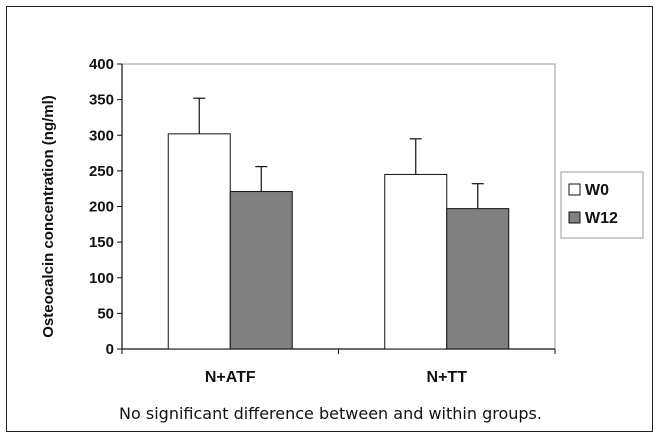 This screenshot has height=438, width=661. Describe the element at coordinates (261, 270) in the screenshot. I see `bar-w12-n-atf` at that location.